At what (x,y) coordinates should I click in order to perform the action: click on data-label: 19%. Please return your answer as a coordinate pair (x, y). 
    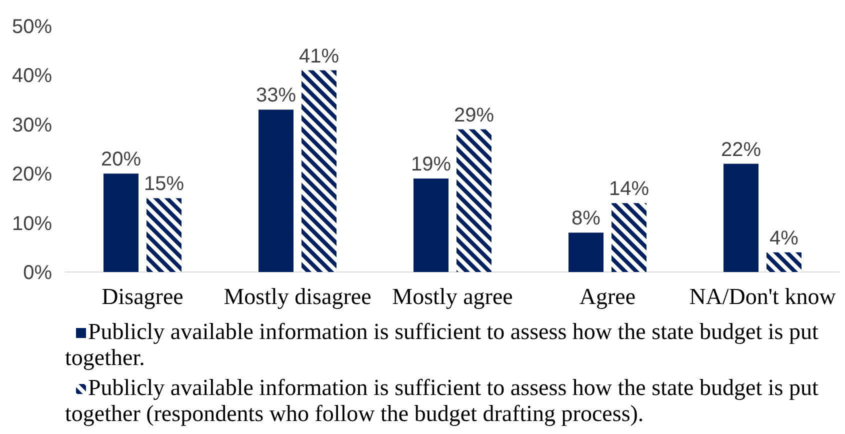
    Looking at the image, I should click on (431, 165).